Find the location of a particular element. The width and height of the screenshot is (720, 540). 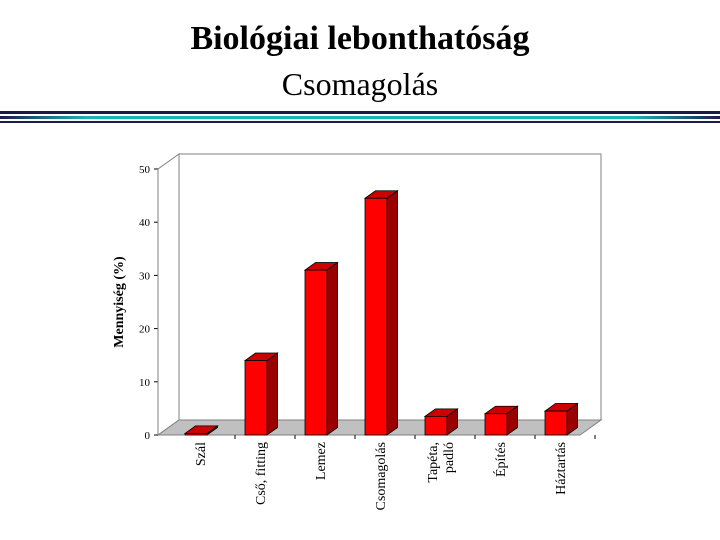

y-tick-label: 10 is located at coordinates (145, 383).